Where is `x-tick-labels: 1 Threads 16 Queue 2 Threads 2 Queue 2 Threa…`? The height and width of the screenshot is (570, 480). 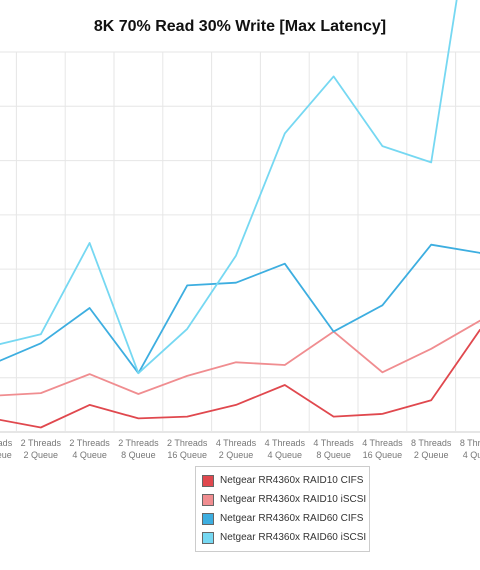 x-tick-labels: 1 Threads 16 Queue 2 Threads 2 Queue 2 Threa… is located at coordinates (240, 449).